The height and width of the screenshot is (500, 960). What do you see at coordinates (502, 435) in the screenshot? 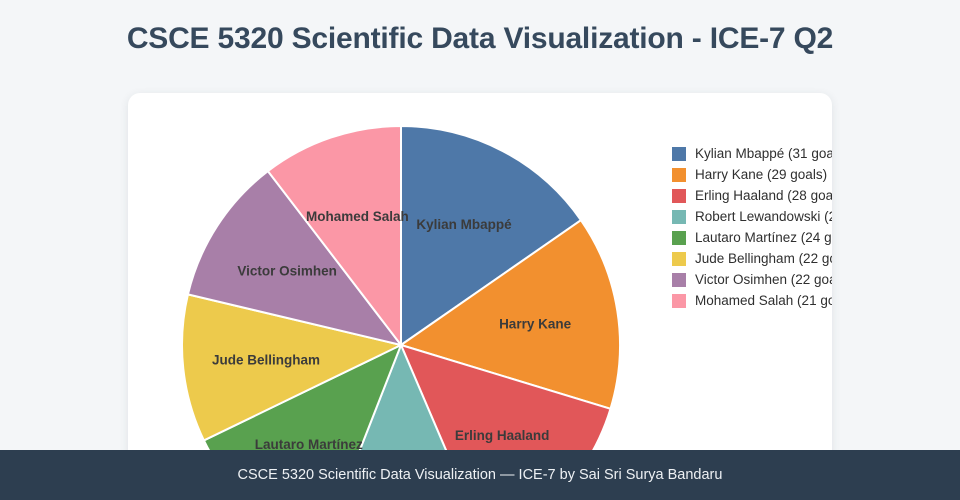
I see `pie-slice-label: Erling Haaland` at bounding box center [502, 435].